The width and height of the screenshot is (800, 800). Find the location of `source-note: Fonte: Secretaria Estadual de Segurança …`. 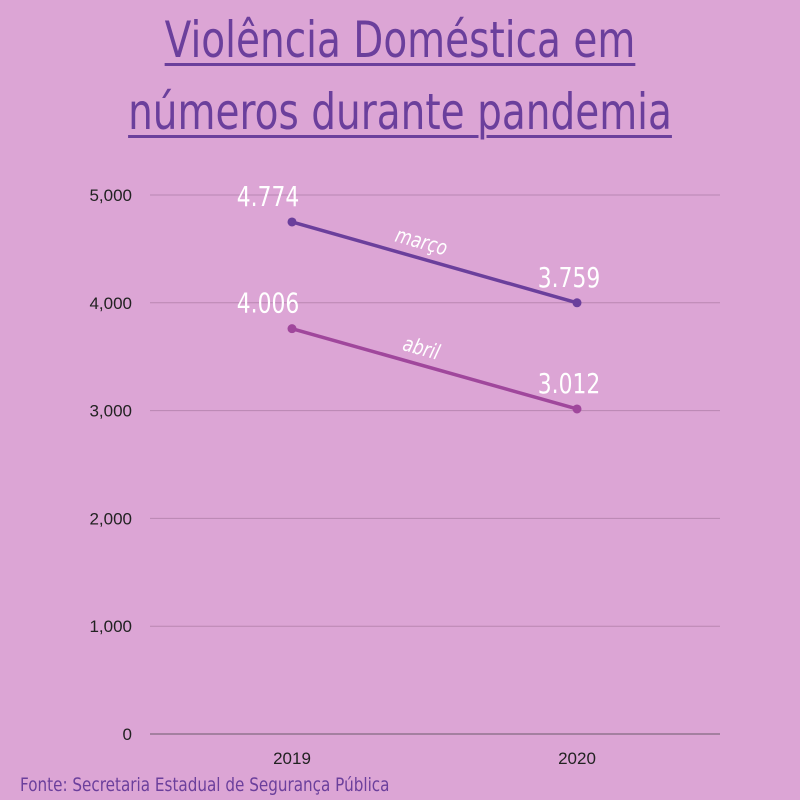

source-note: Fonte: Secretaria Estadual de Segurança … is located at coordinates (205, 785).